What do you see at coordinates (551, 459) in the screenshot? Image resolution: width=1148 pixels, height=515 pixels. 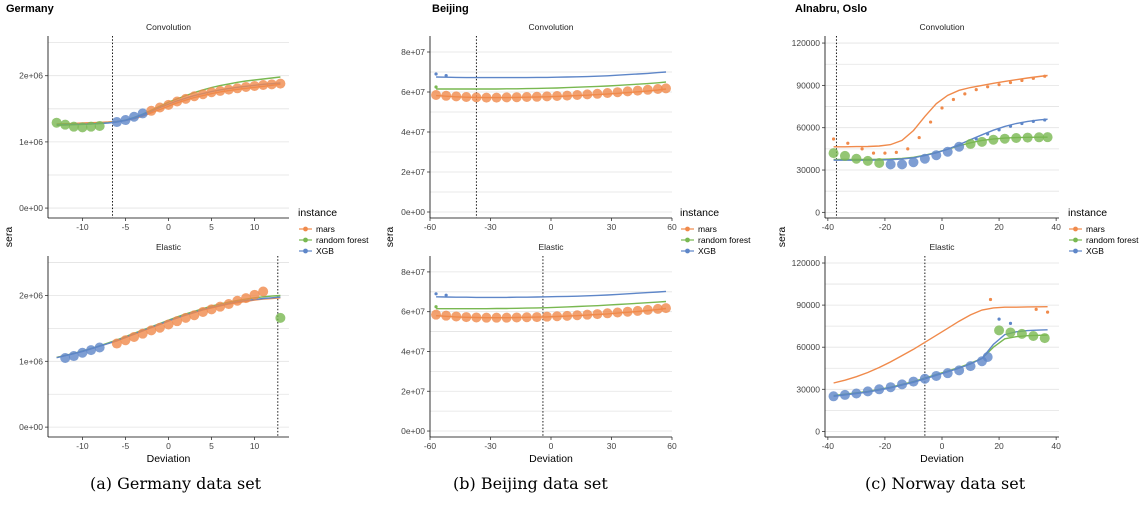 I see `x-axis-label: Deviation` at bounding box center [551, 459].